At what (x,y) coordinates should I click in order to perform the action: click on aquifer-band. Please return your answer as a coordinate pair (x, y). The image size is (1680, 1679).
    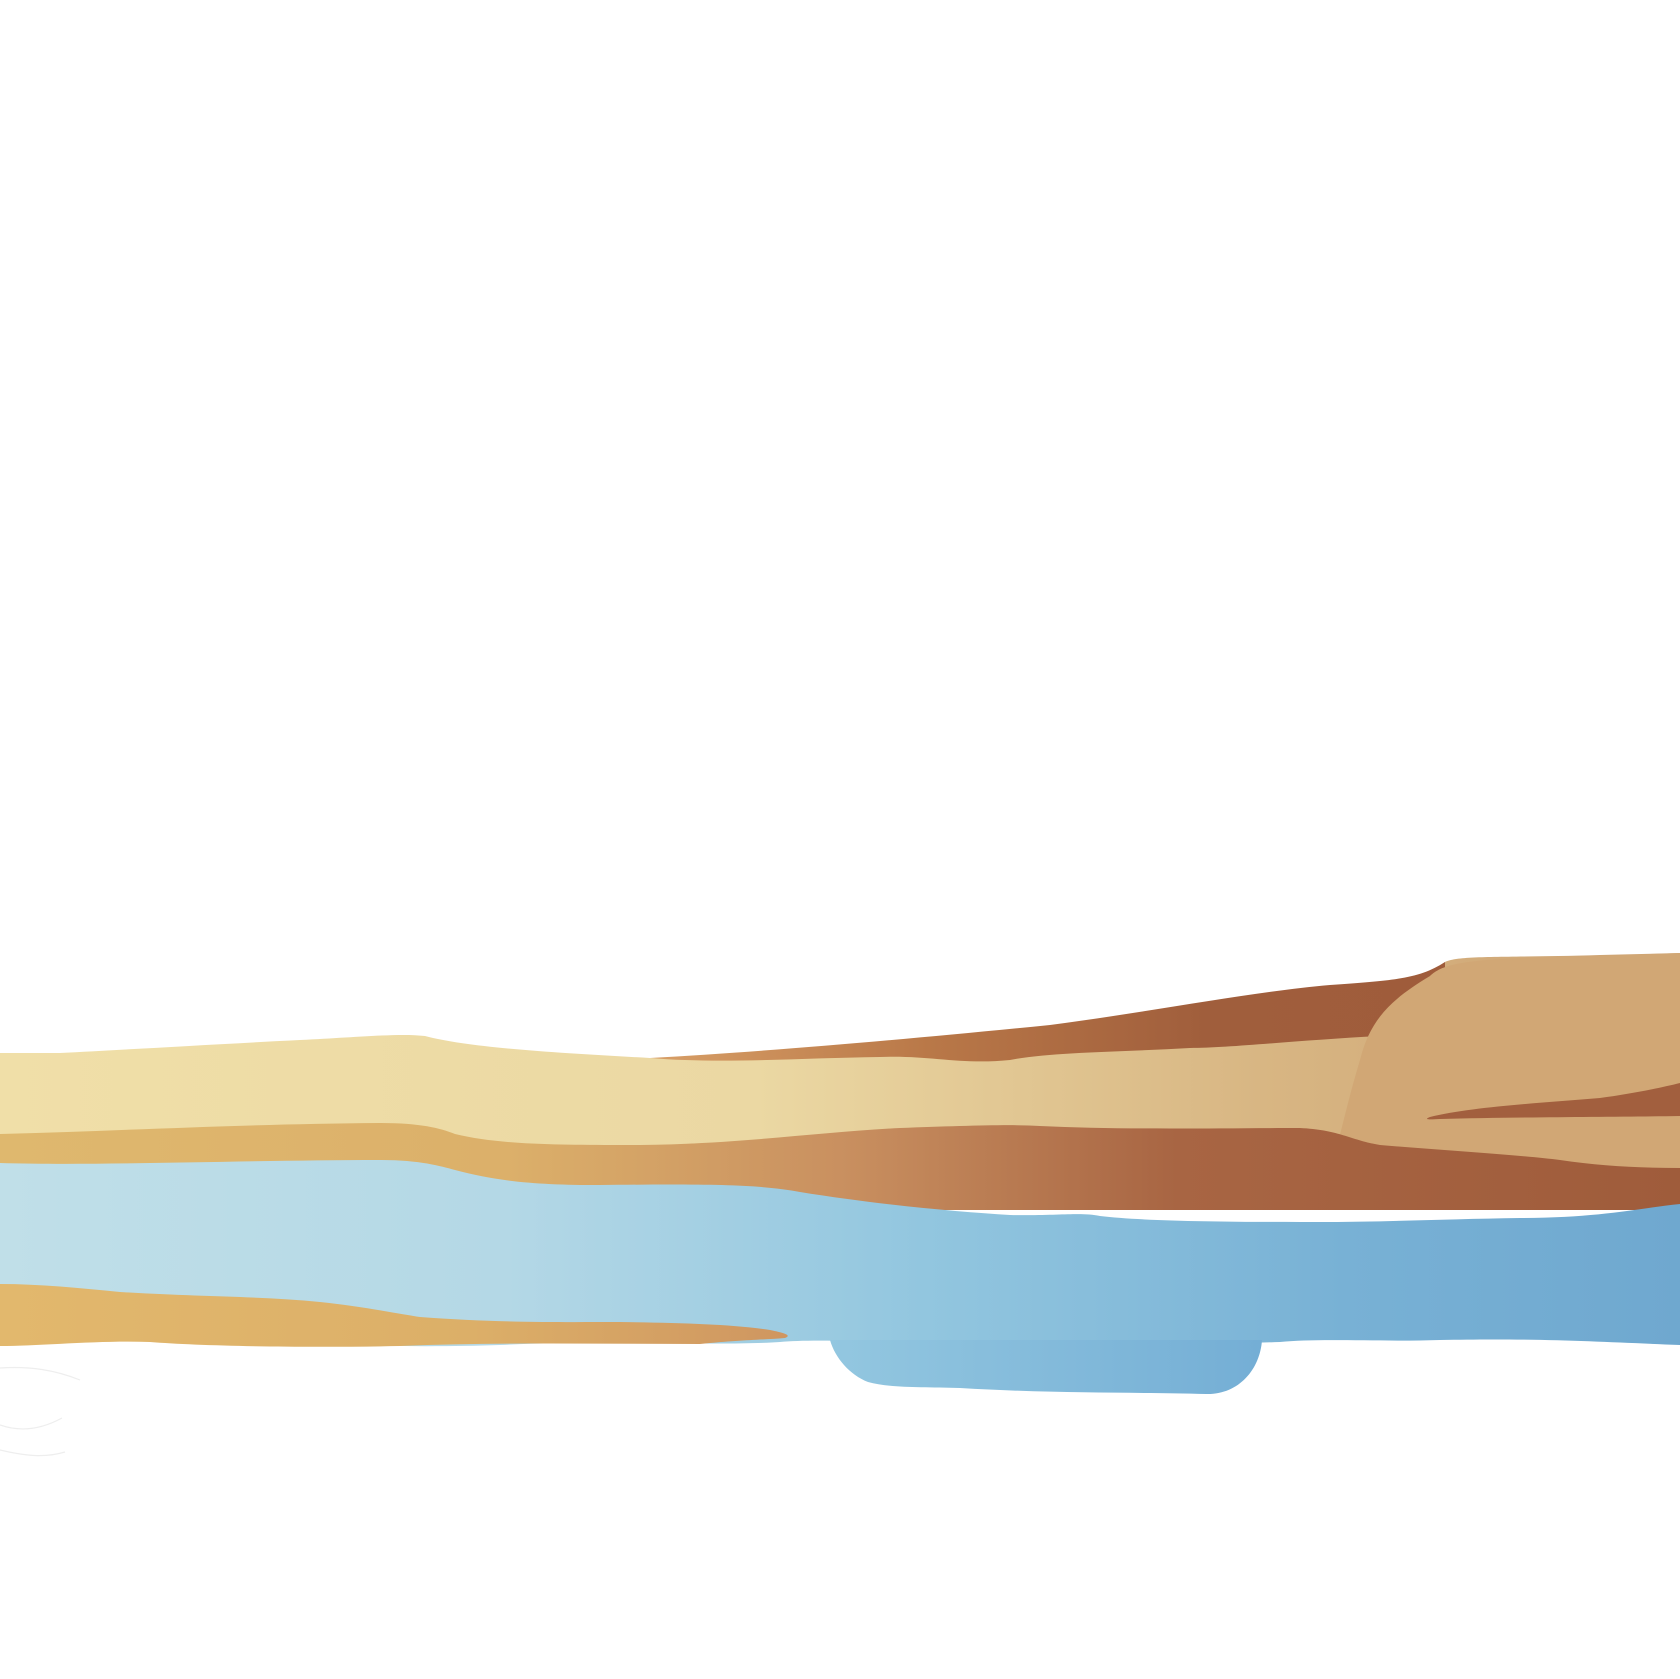
    Looking at the image, I should click on (840, 1253).